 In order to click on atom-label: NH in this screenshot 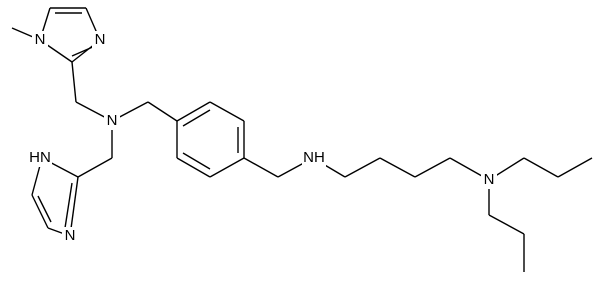, I will do `click(314, 157)`.